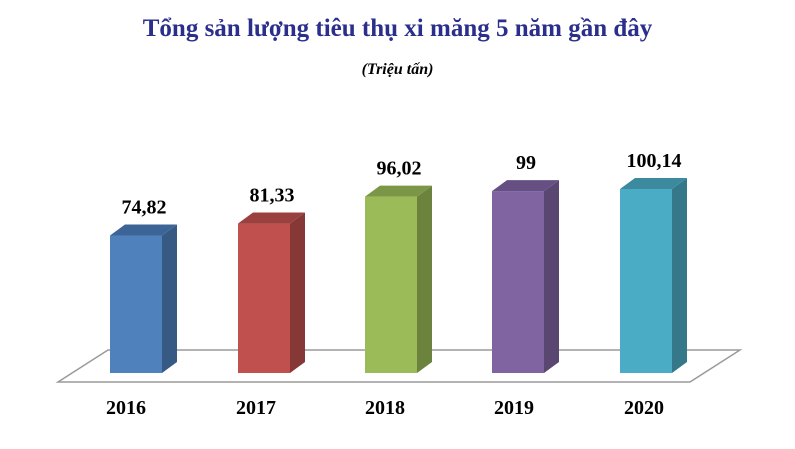  What do you see at coordinates (644, 408) in the screenshot?
I see `category-label-2020: 2020` at bounding box center [644, 408].